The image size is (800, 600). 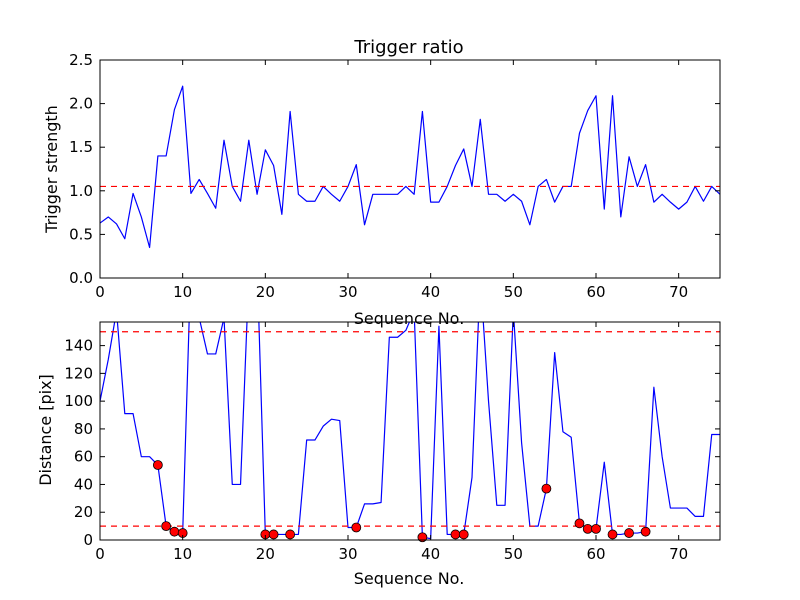 What do you see at coordinates (45, 430) in the screenshot?
I see `distance-y-axis-label: Distance [pix]` at bounding box center [45, 430].